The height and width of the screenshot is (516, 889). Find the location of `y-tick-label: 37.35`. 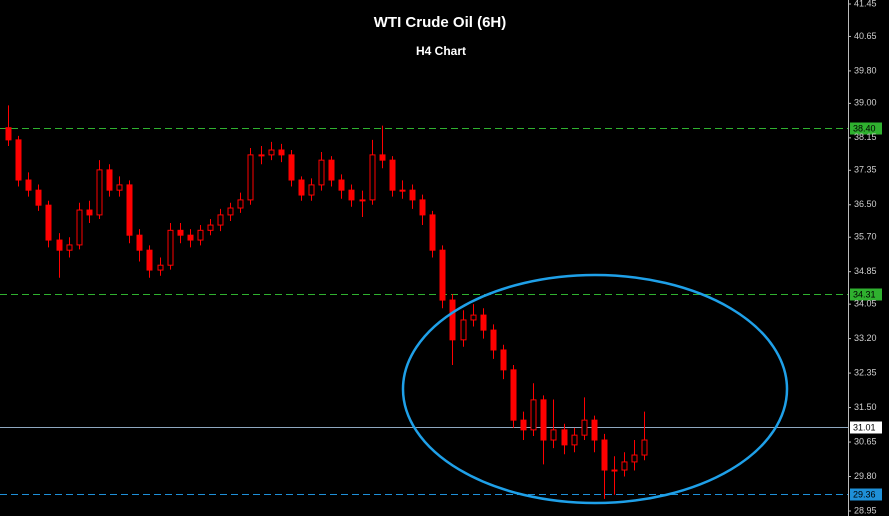

y-tick-label: 37.35 is located at coordinates (865, 170).